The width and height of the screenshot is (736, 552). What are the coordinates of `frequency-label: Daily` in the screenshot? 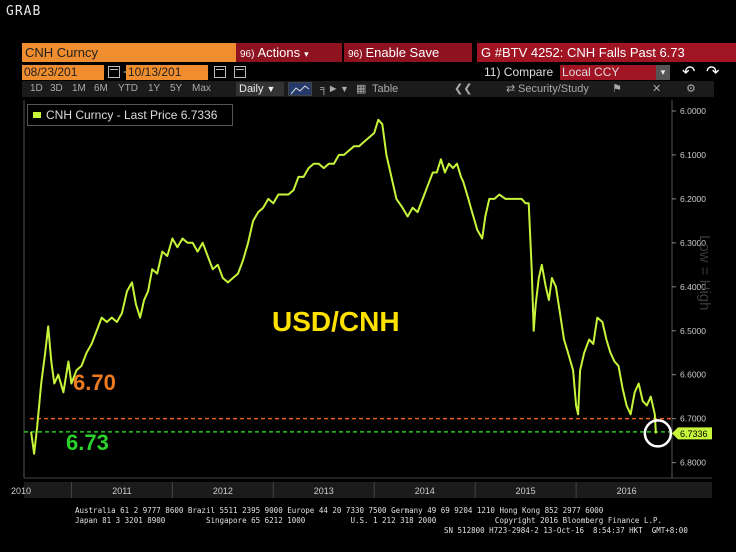 It's located at (251, 89).